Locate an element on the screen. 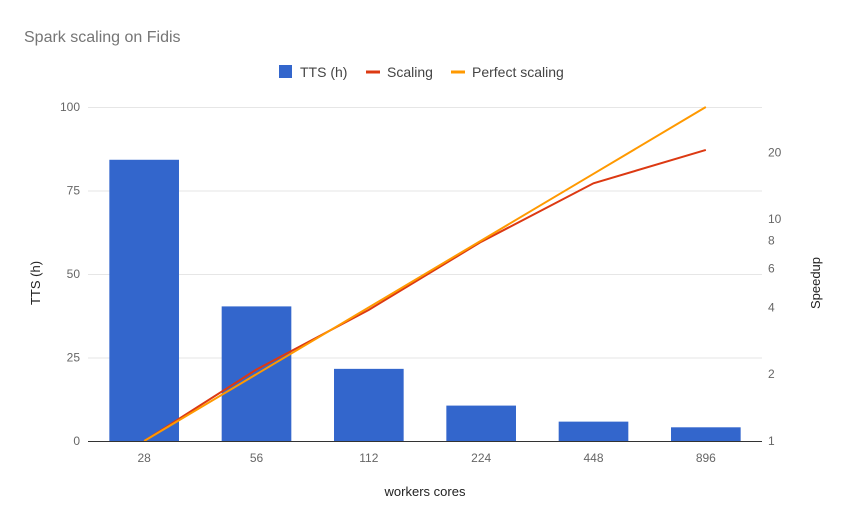 The width and height of the screenshot is (850, 525). legend-label-perfect-scaling: Perfect scaling is located at coordinates (518, 72).